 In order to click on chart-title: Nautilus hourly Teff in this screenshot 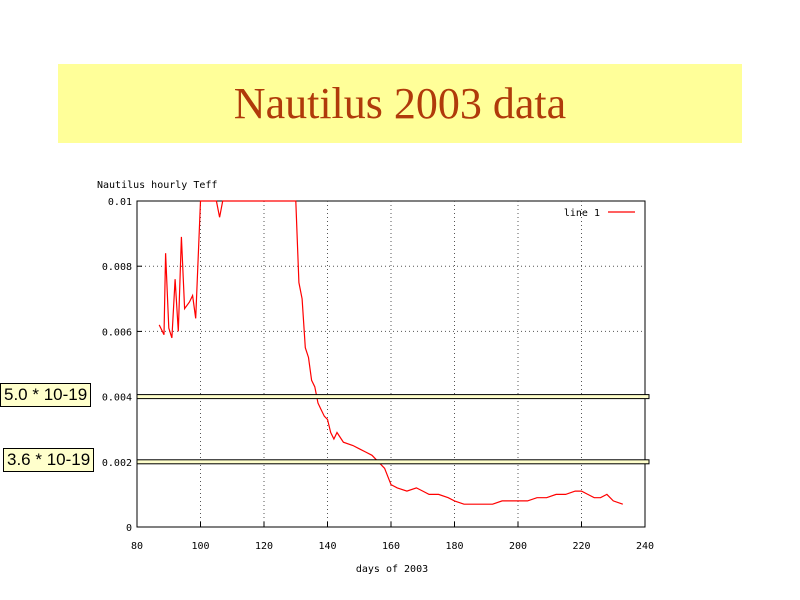, I will do `click(157, 185)`.